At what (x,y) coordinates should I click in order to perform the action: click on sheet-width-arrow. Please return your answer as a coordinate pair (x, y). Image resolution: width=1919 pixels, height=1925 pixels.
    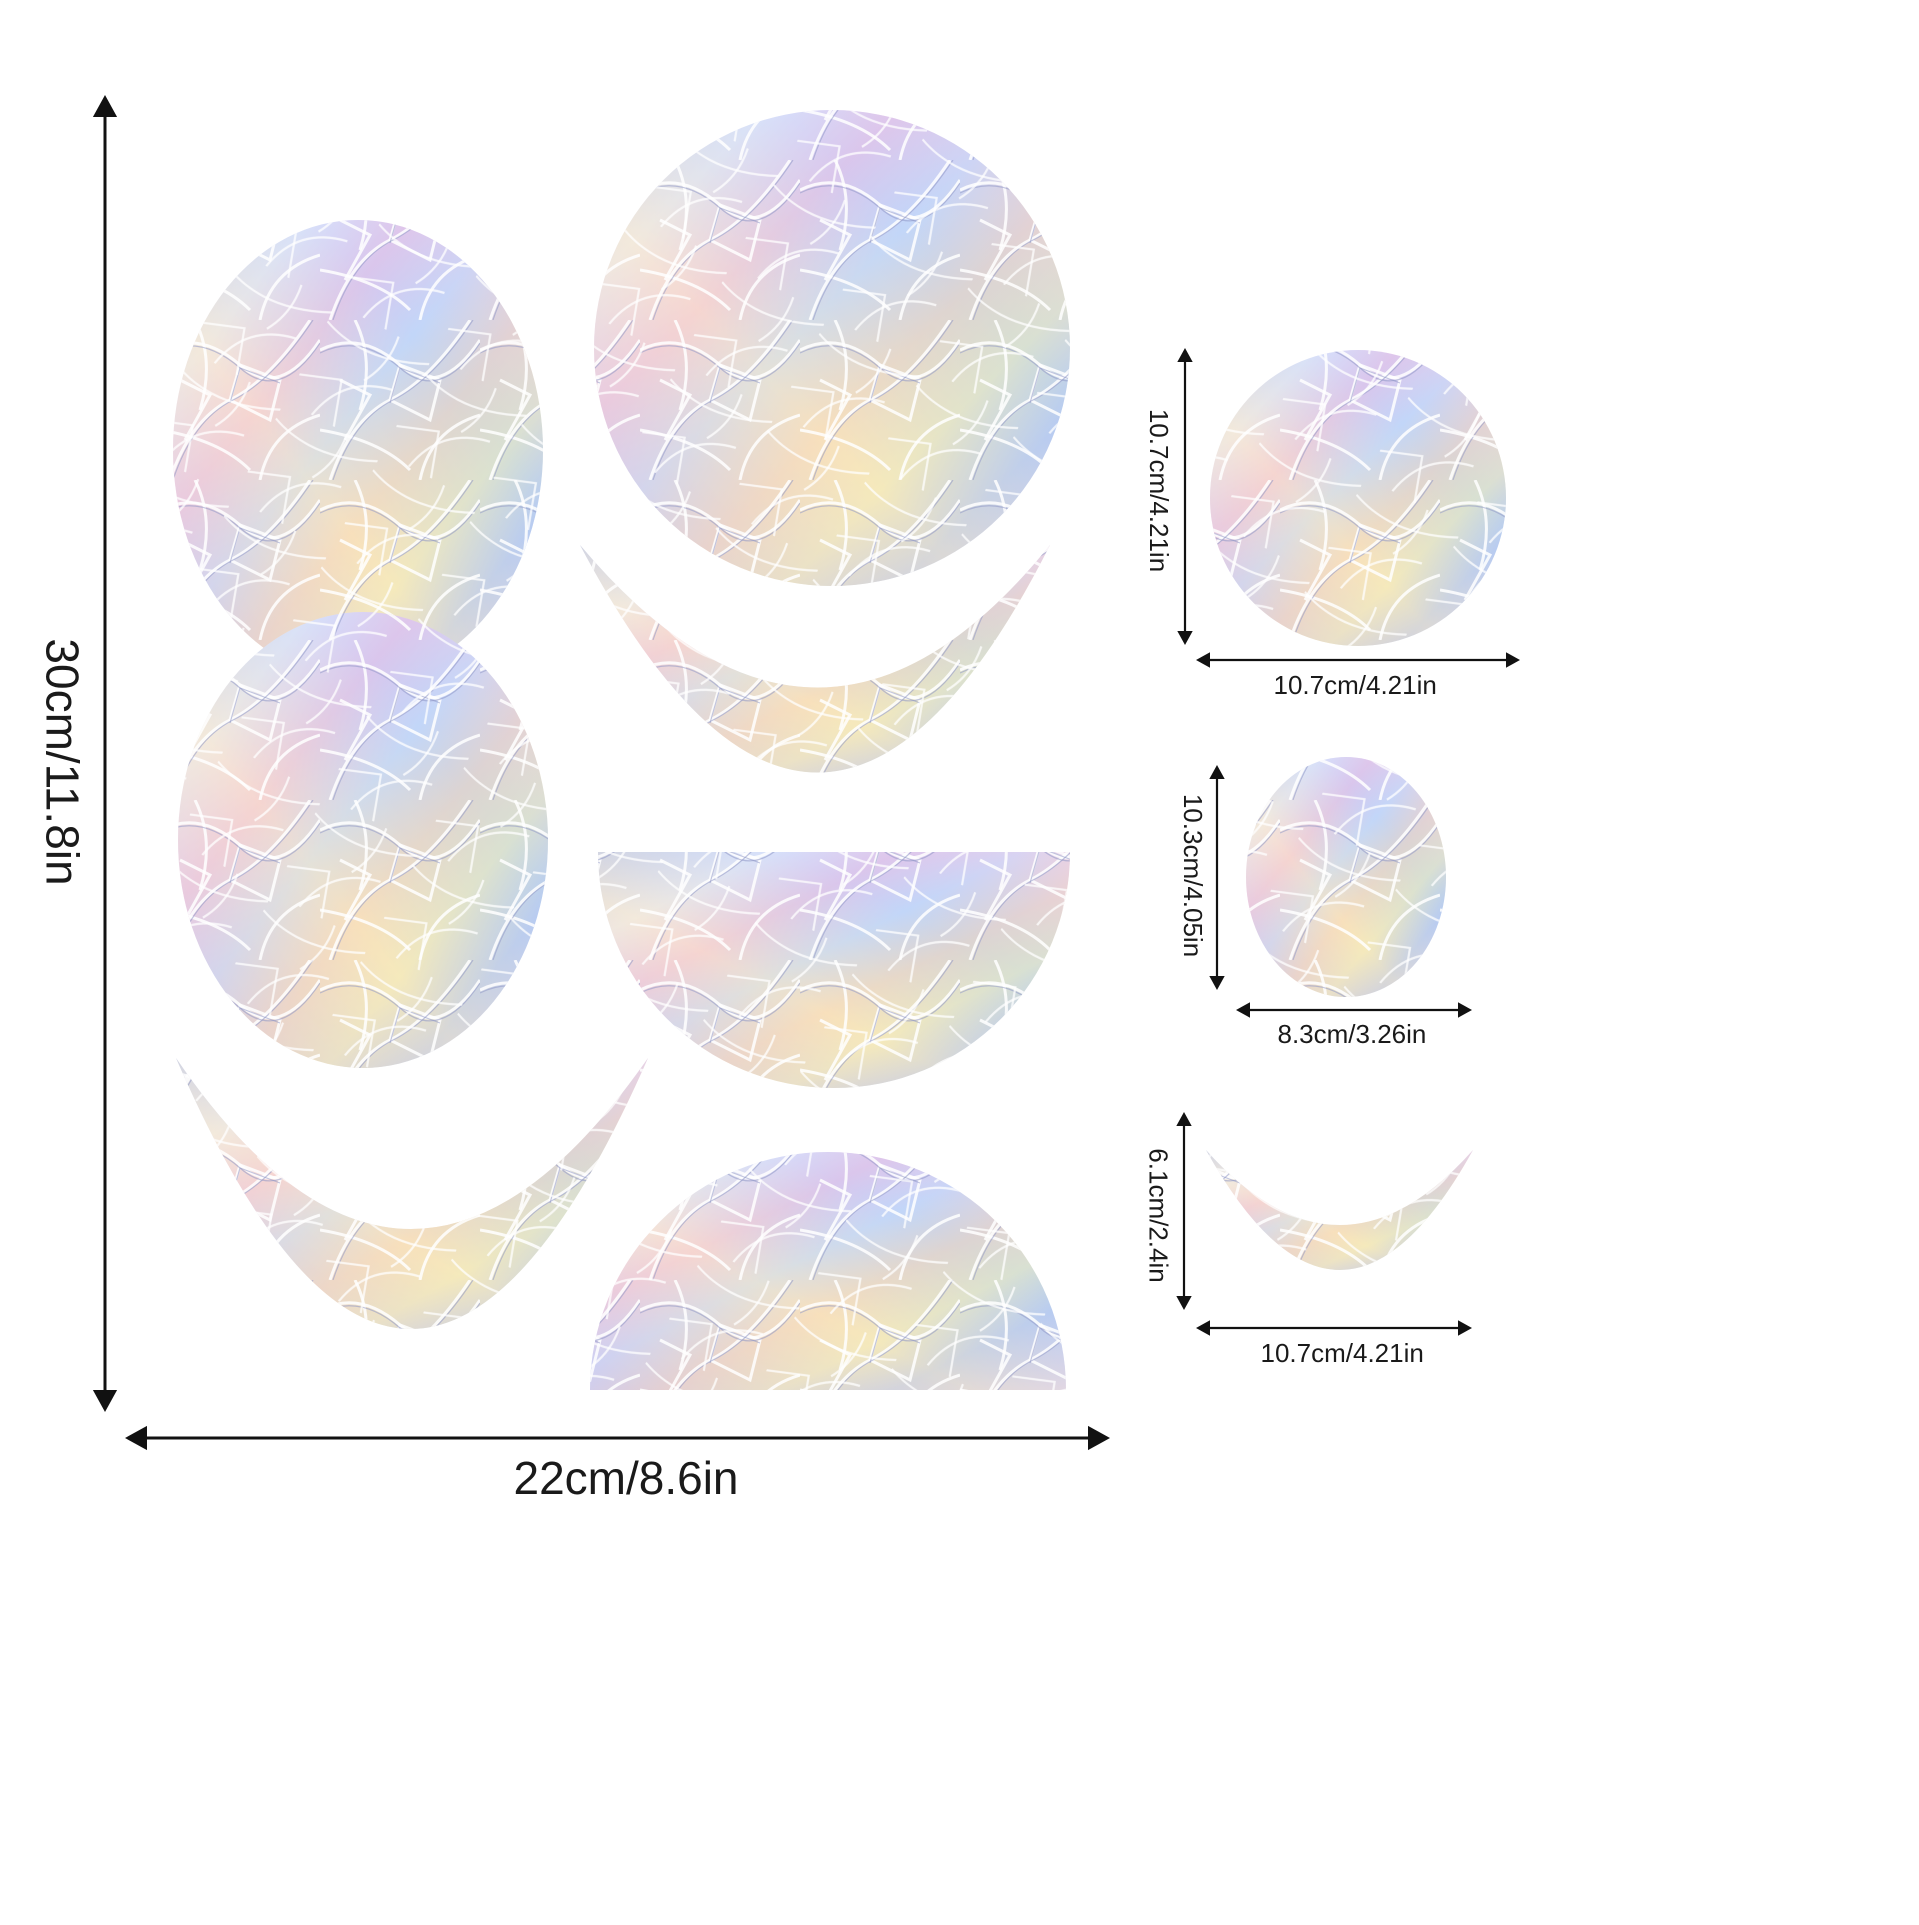
    Looking at the image, I should click on (617, 1438).